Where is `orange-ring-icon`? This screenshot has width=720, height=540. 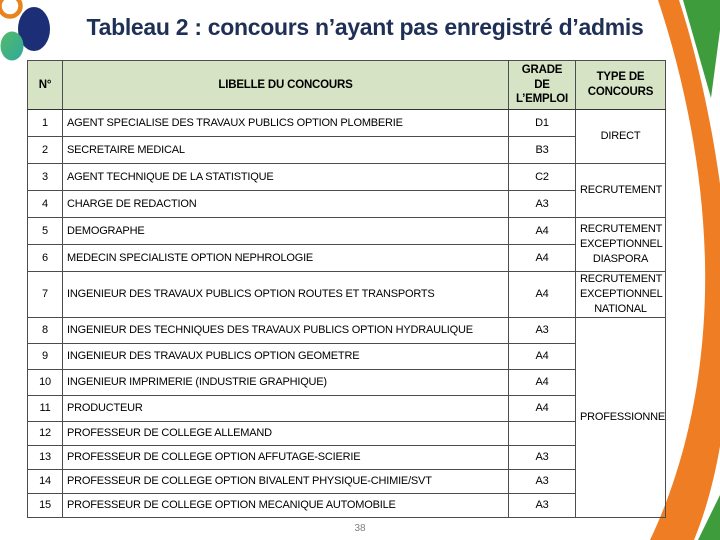 orange-ring-icon is located at coordinates (11, 9).